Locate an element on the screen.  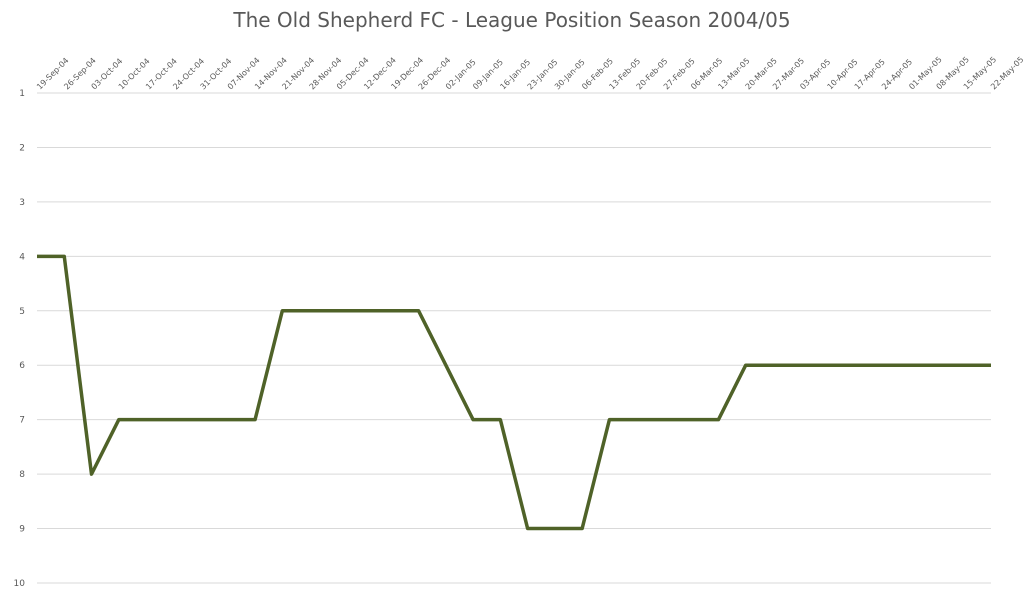
y-tick-label: 2 is located at coordinates (22, 148).